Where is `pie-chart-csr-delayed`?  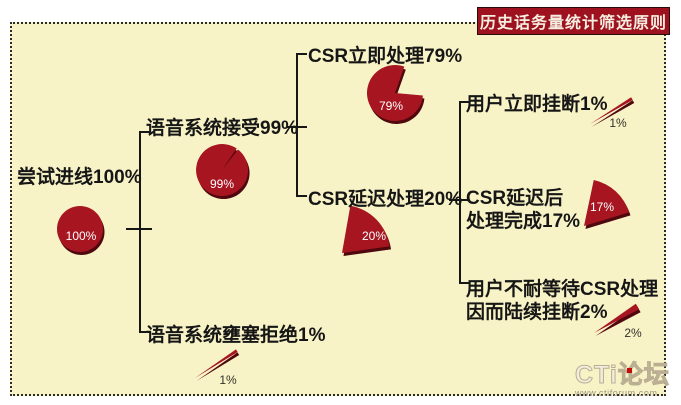 pie-chart-csr-delayed is located at coordinates (367, 230).